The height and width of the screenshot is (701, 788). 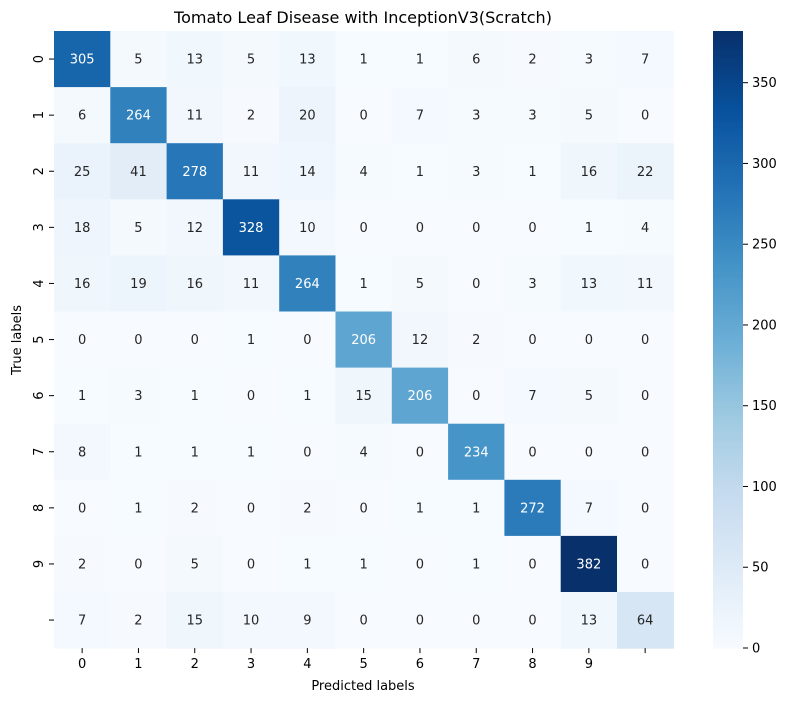 What do you see at coordinates (307, 664) in the screenshot?
I see `x-tick-label: 4` at bounding box center [307, 664].